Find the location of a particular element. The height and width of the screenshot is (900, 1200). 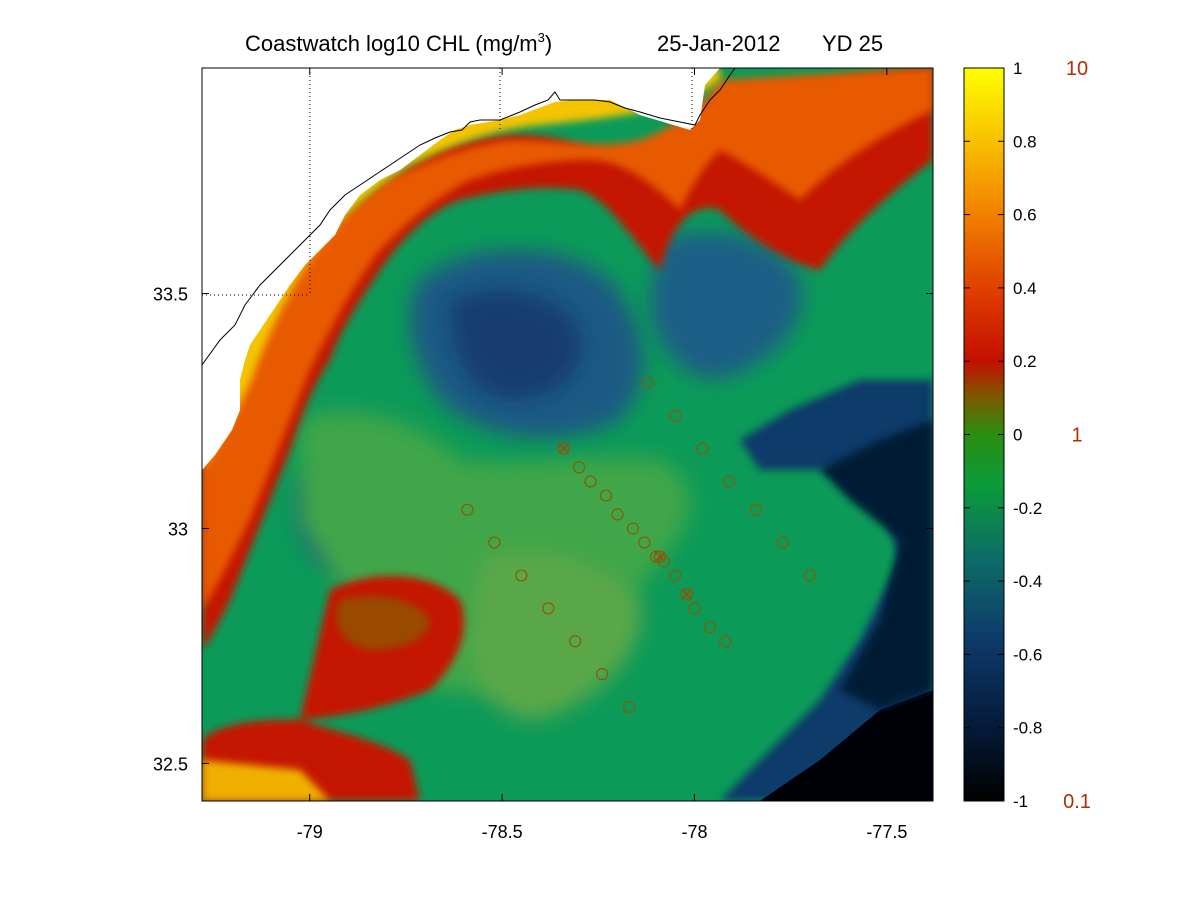

colorbar-ticks: 1 0.8 0.6 0.4 0.2 0 -0.2 -0.4 -0.6 -0.8 -1 is located at coordinates (1003, 435).